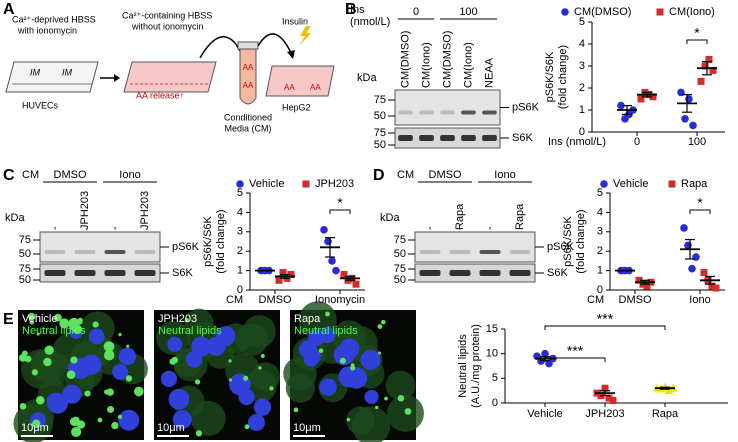 The height and width of the screenshot is (442, 738). I want to click on group-label: DMSO, so click(70, 175).